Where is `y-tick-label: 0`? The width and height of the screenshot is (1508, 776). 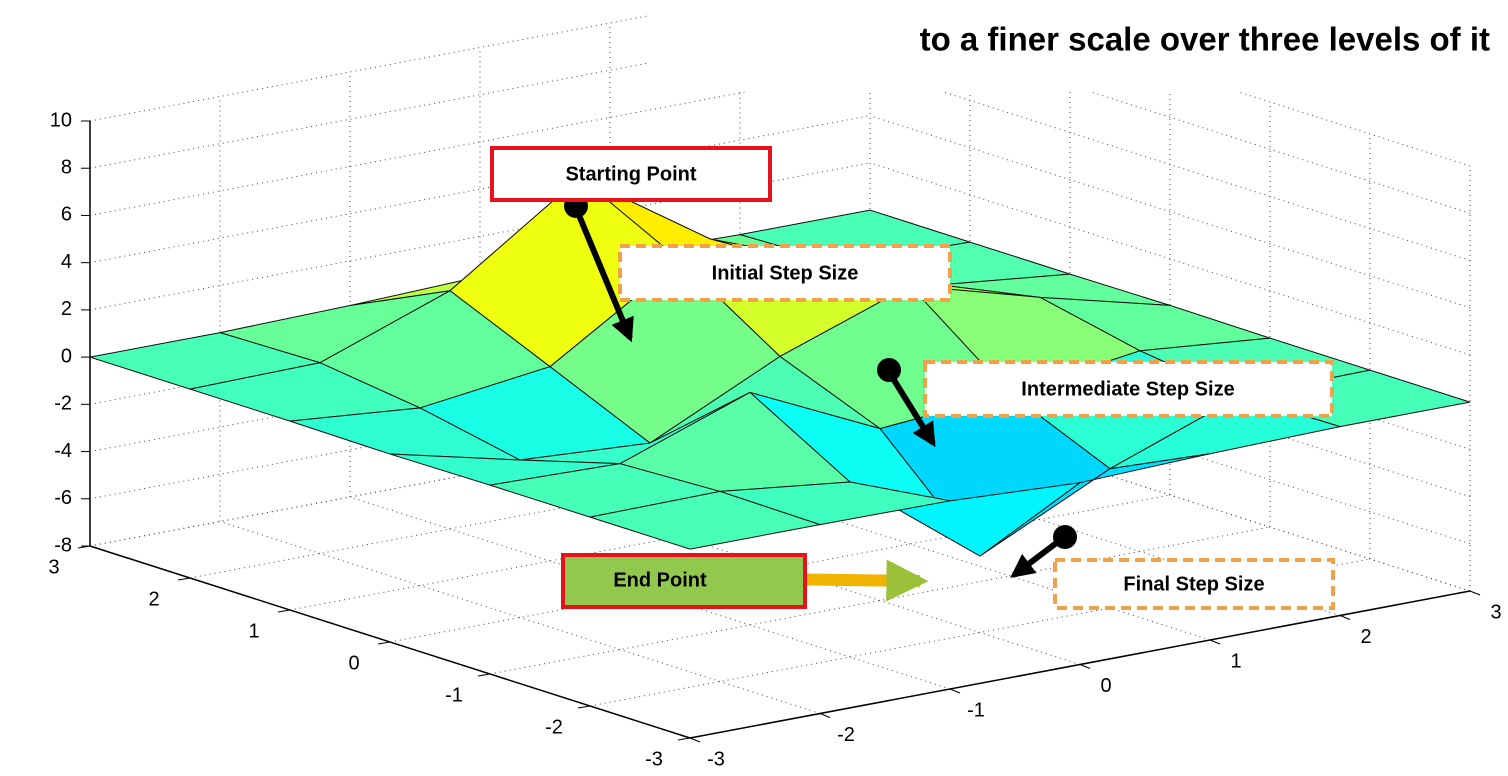 y-tick-label: 0 is located at coordinates (353, 663).